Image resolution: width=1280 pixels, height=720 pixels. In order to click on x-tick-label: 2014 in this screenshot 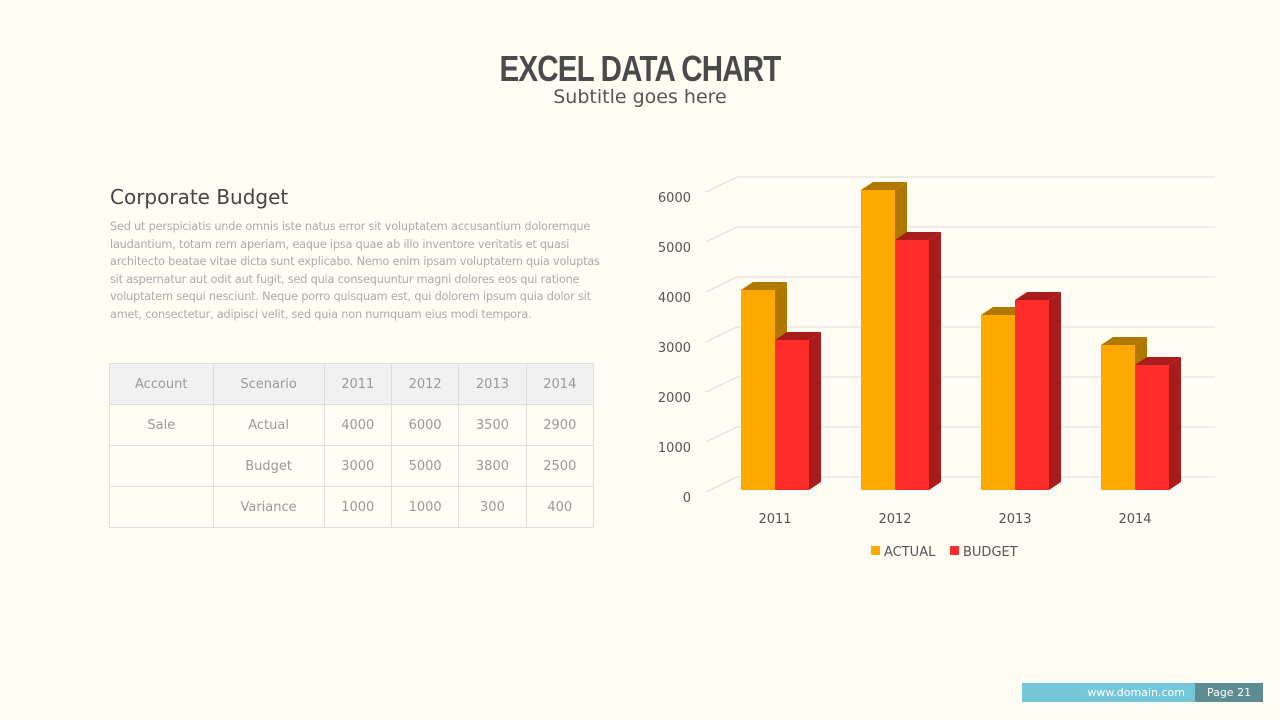, I will do `click(1134, 519)`.